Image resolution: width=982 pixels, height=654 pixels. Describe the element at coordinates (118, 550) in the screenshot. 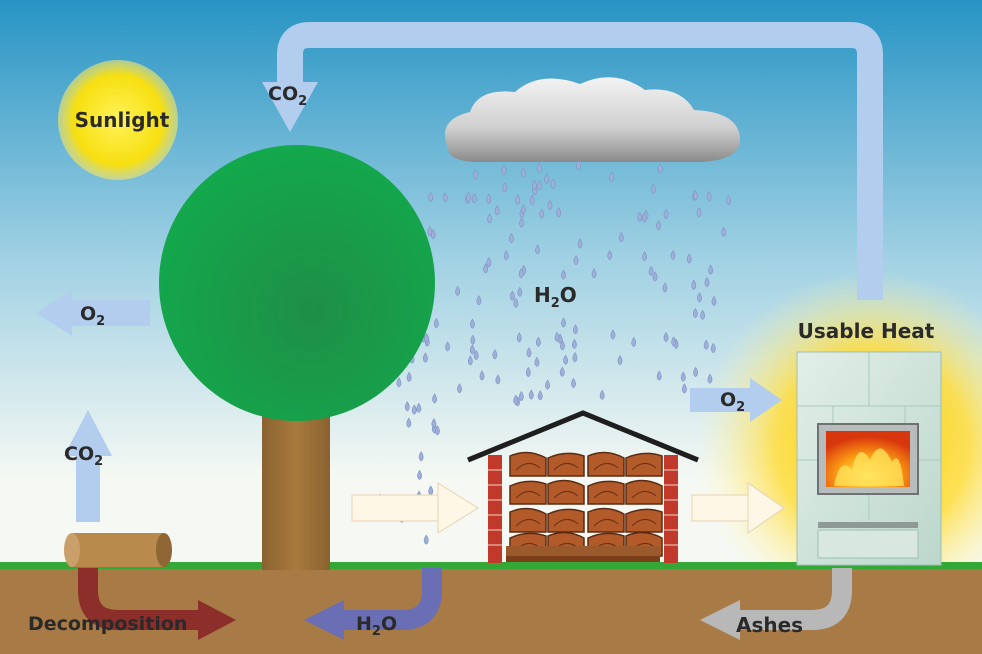

I see `fallen-log` at that location.